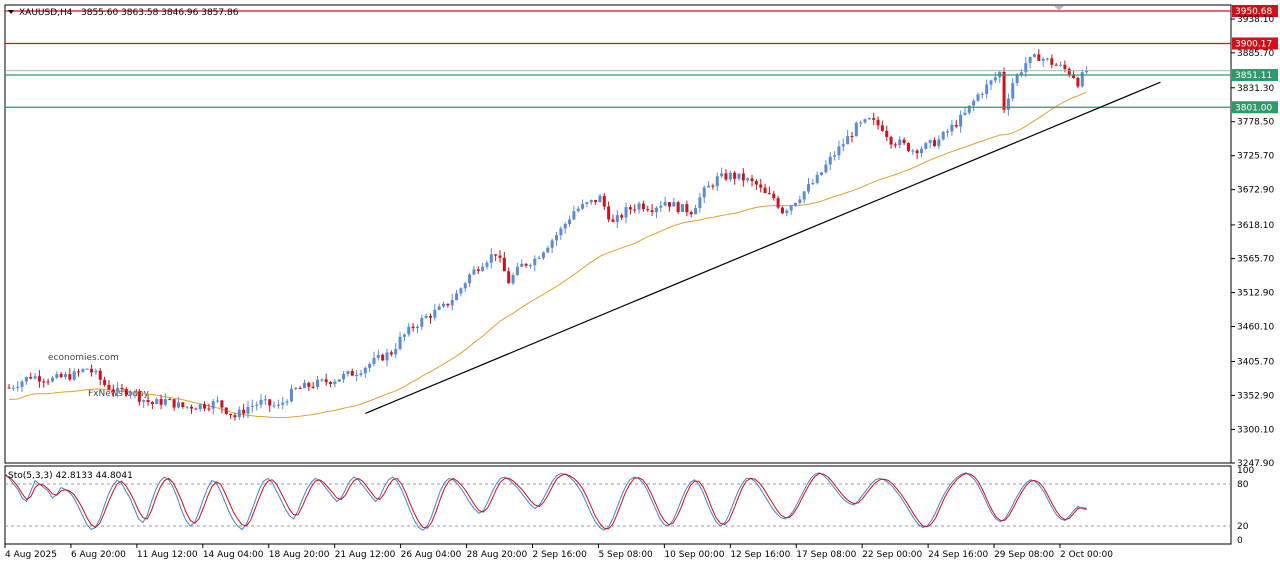 The image size is (1280, 567). What do you see at coordinates (958, 555) in the screenshot?
I see `time-tick-label: 24 Sep 16:00` at bounding box center [958, 555].